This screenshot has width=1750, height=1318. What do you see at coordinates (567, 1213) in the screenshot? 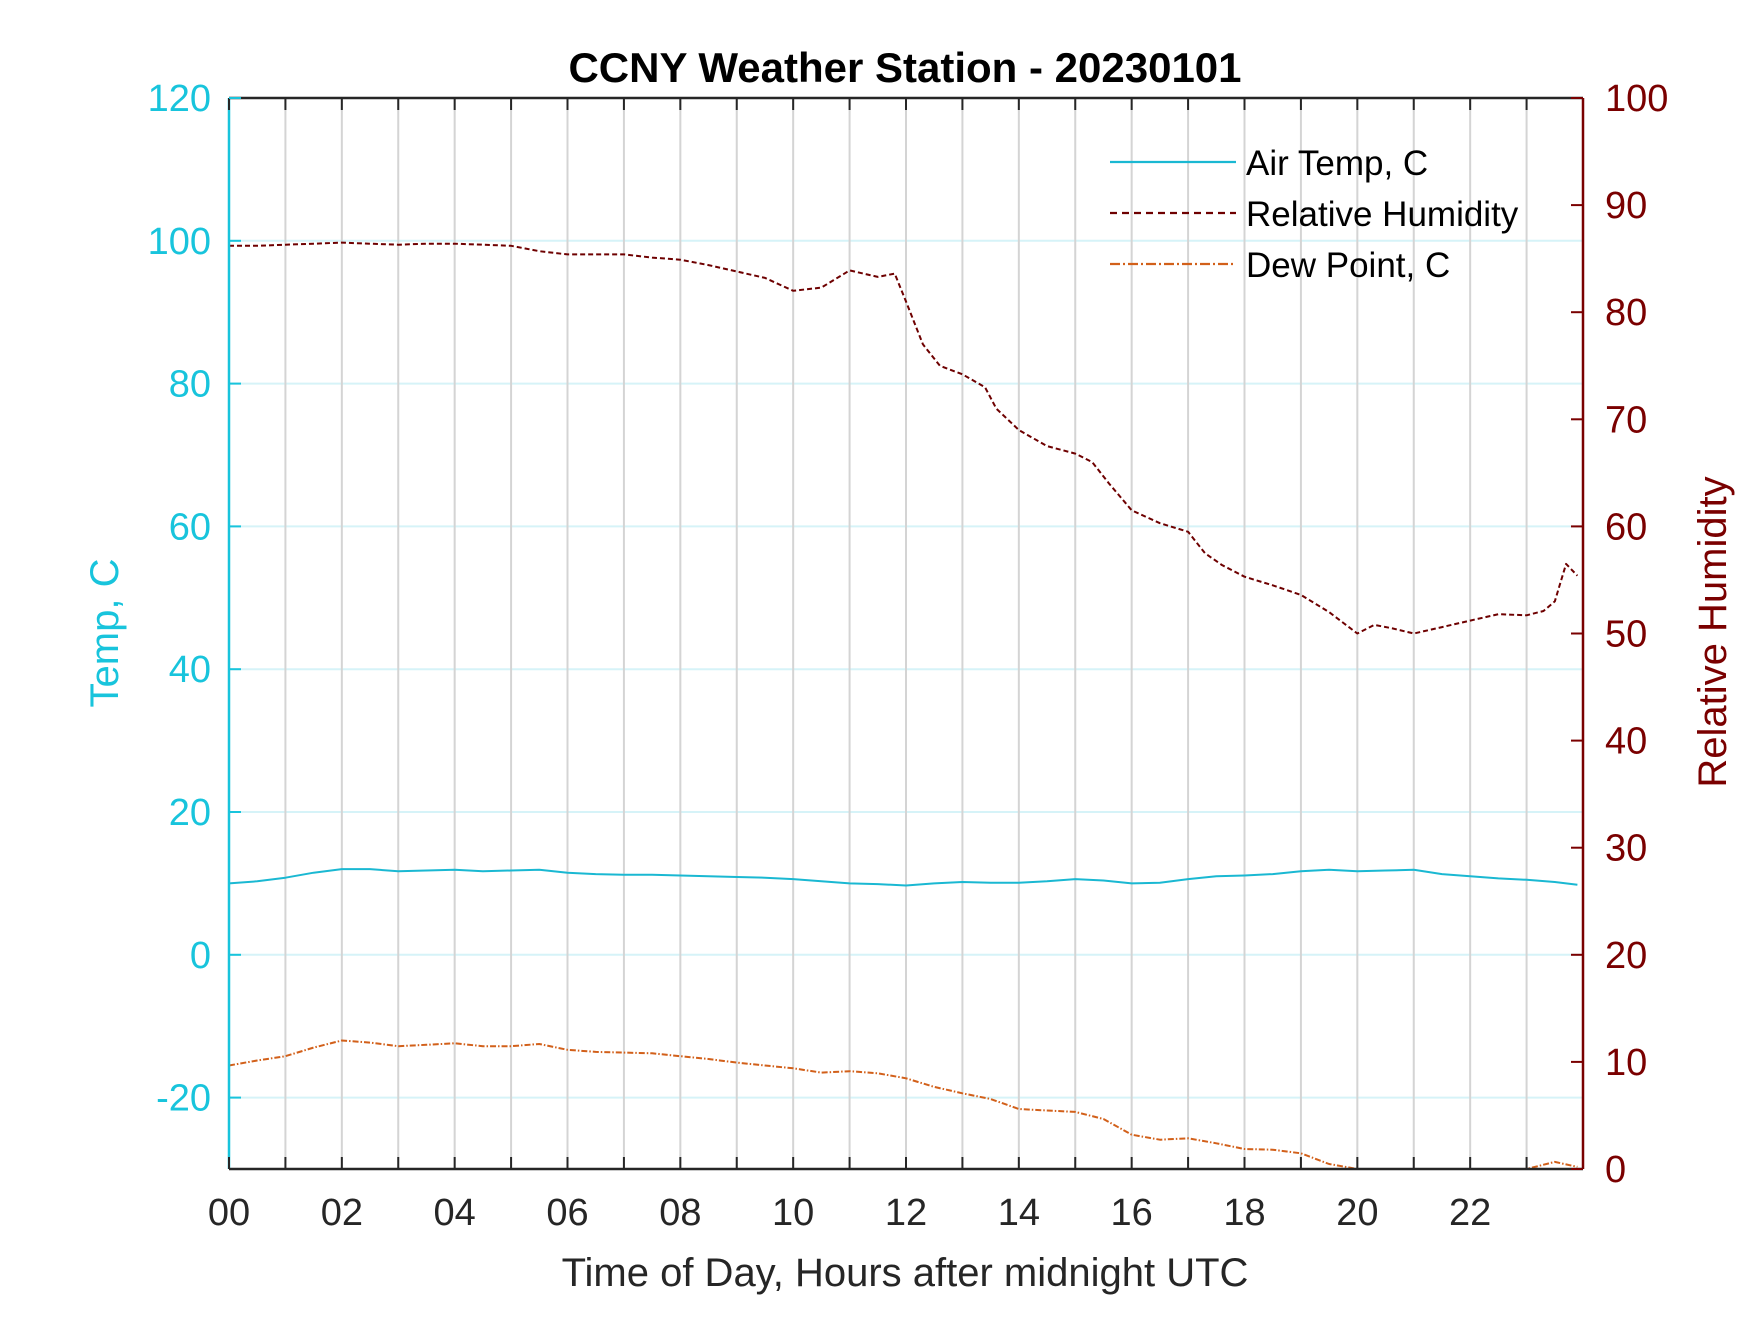
I see `x-tick-label: 06` at bounding box center [567, 1213].